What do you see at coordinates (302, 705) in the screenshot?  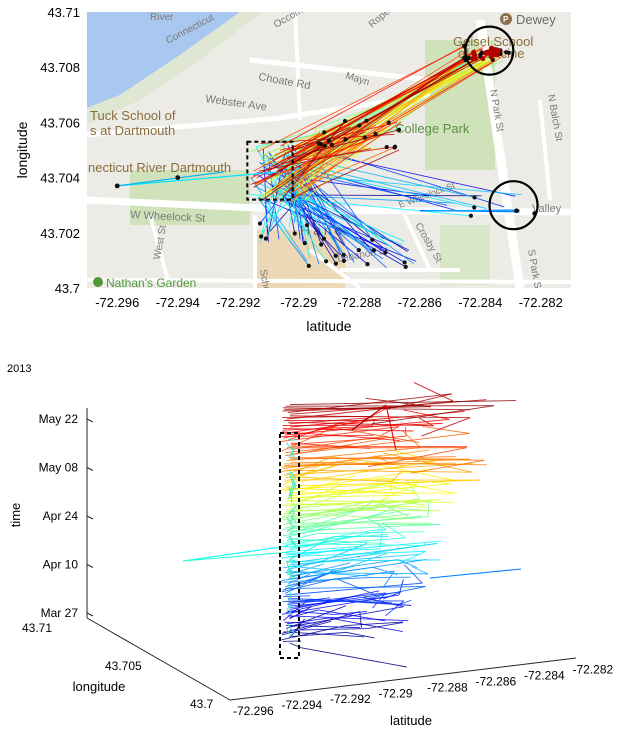 I see `x3d-tick-label: -72.294` at bounding box center [302, 705].